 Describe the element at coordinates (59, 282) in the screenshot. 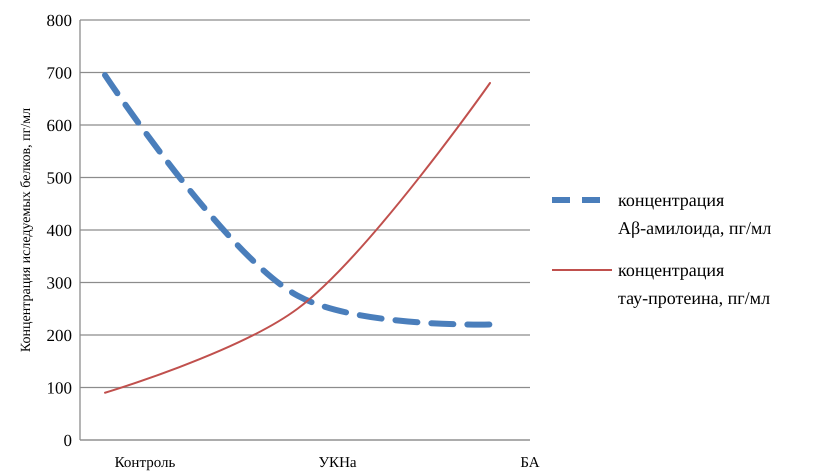

I see `y-tick-label: 300` at that location.